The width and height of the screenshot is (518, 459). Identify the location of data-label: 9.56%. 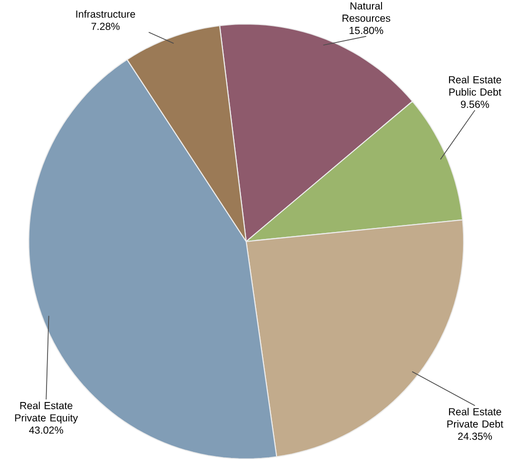
(475, 104).